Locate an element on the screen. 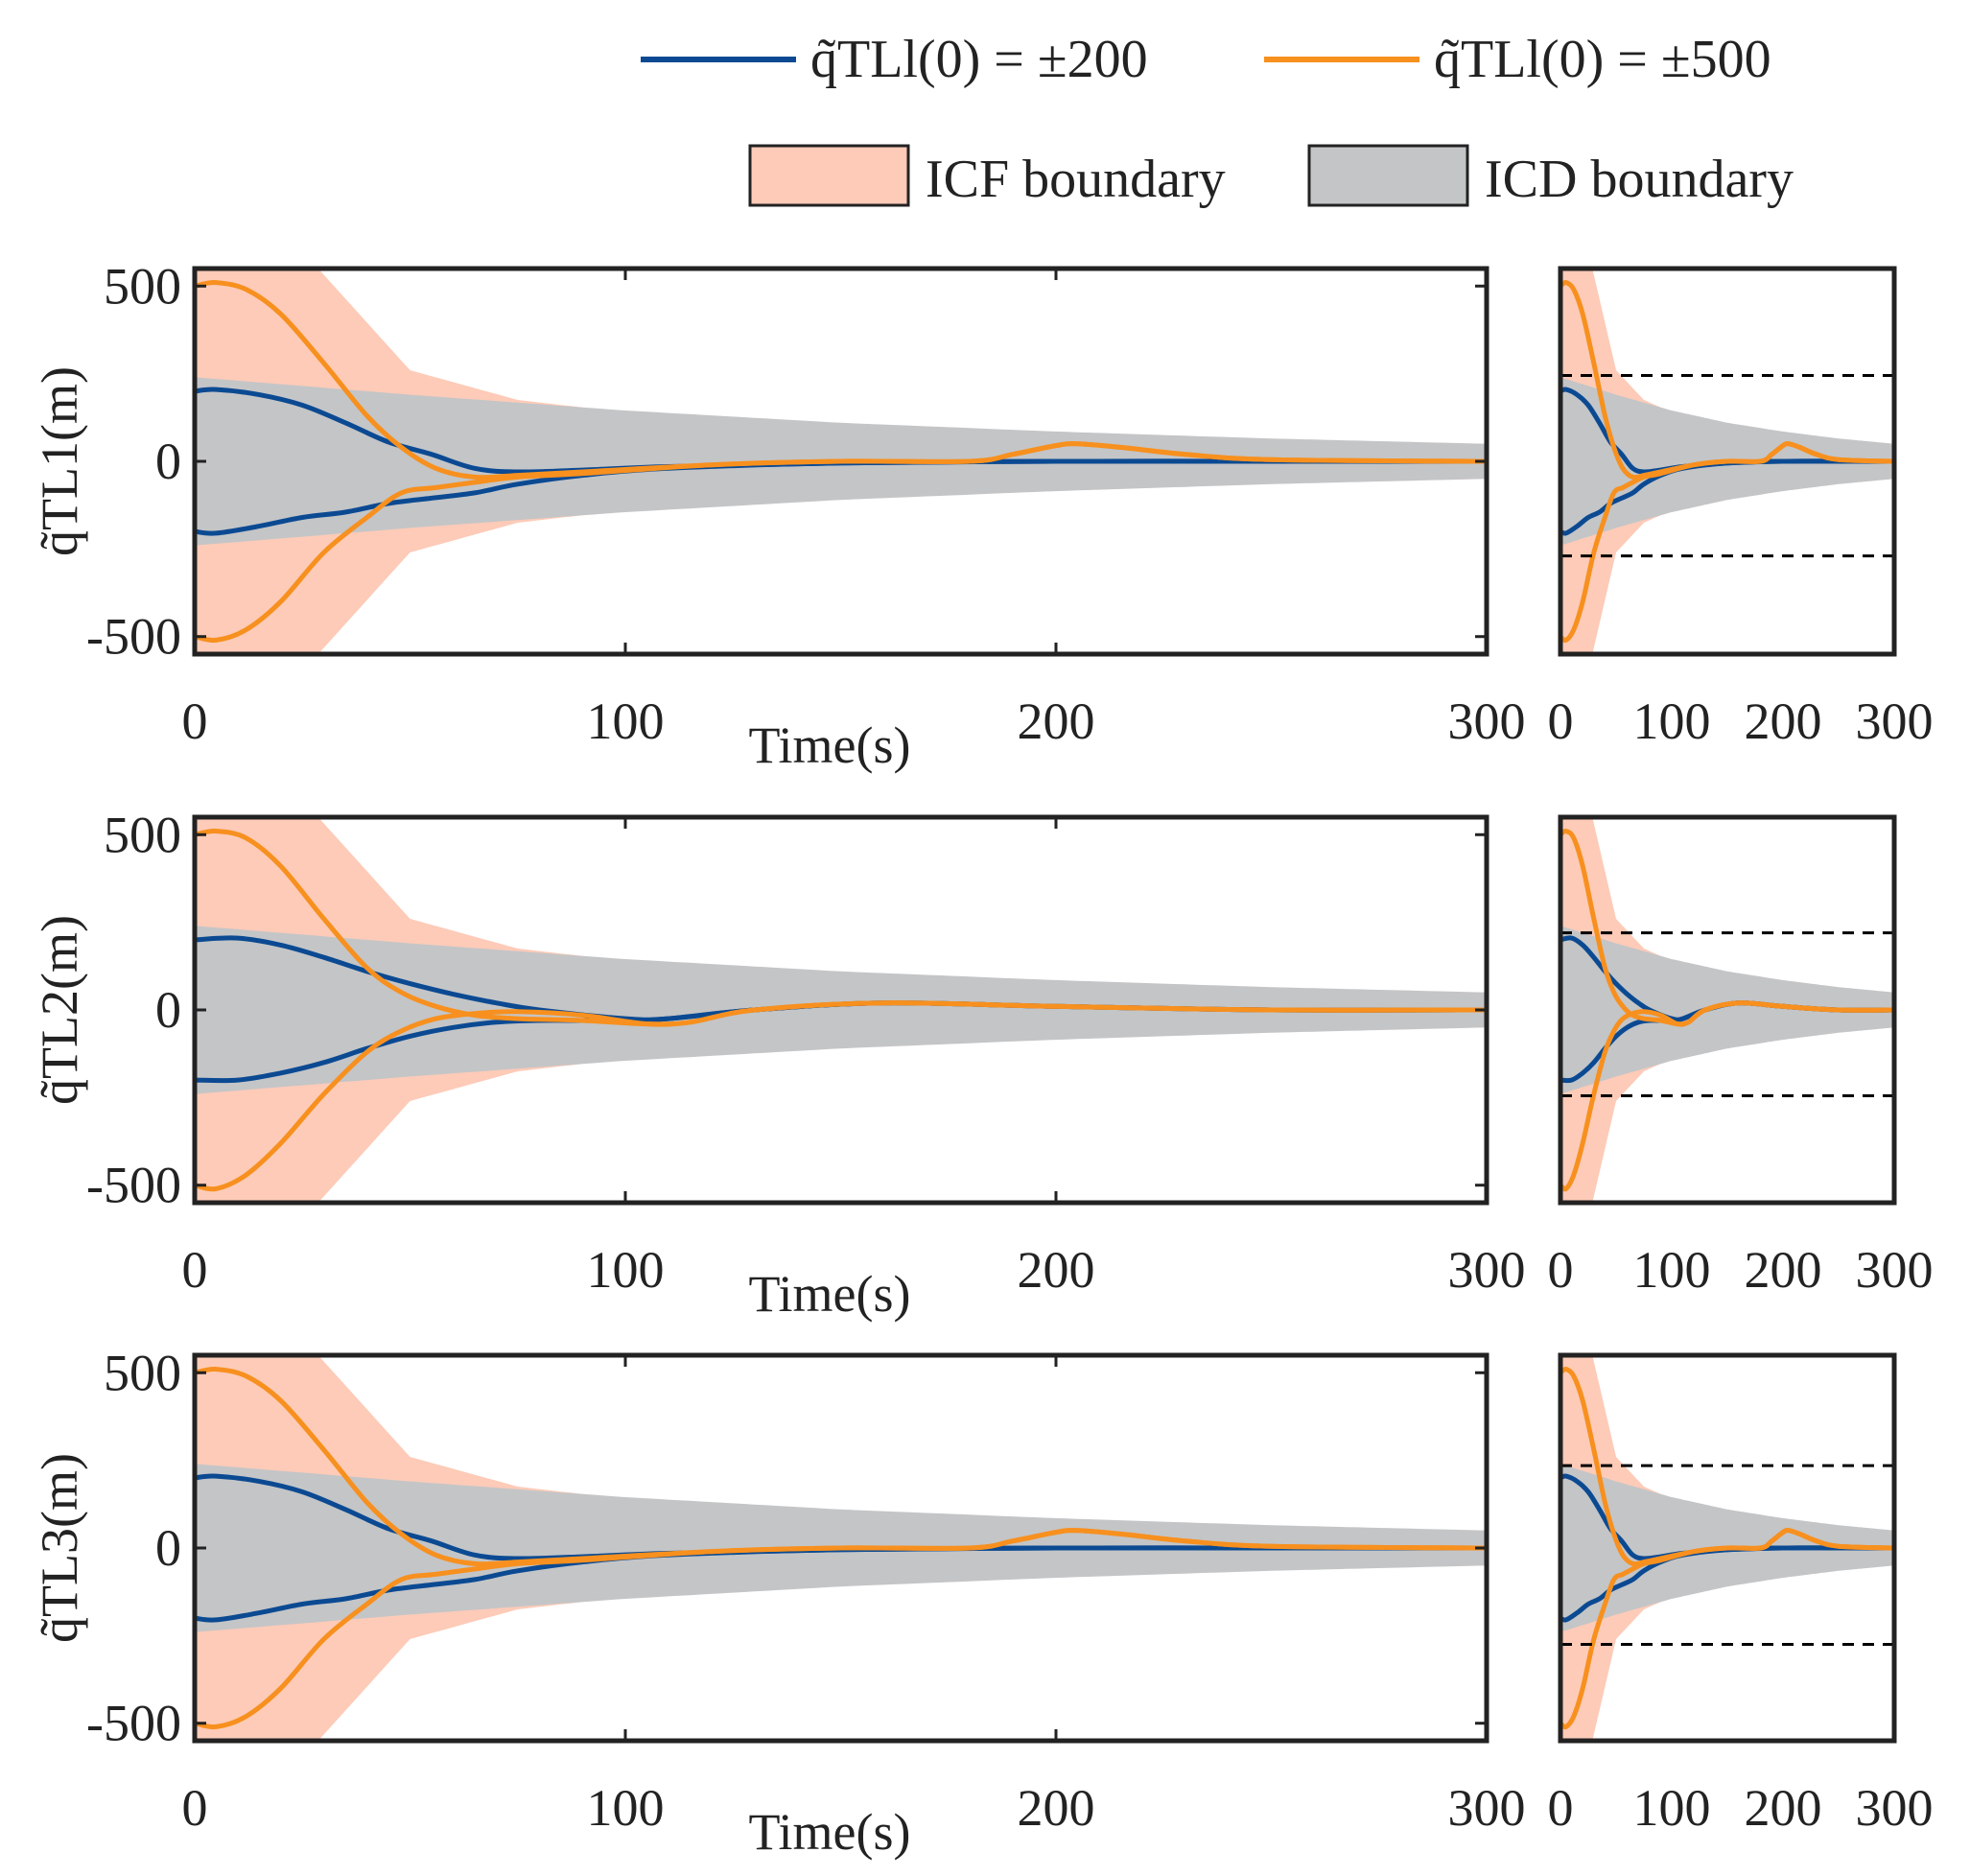 Image resolution: width=1970 pixels, height=1876 pixels. legend-swatch-icd is located at coordinates (1388, 175).